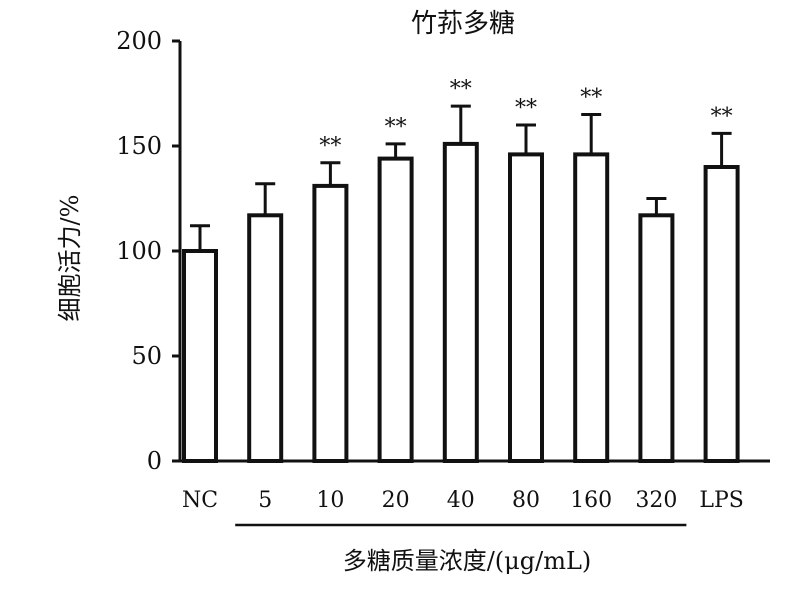  What do you see at coordinates (656, 500) in the screenshot?
I see `x-tick-label: 320` at bounding box center [656, 500].